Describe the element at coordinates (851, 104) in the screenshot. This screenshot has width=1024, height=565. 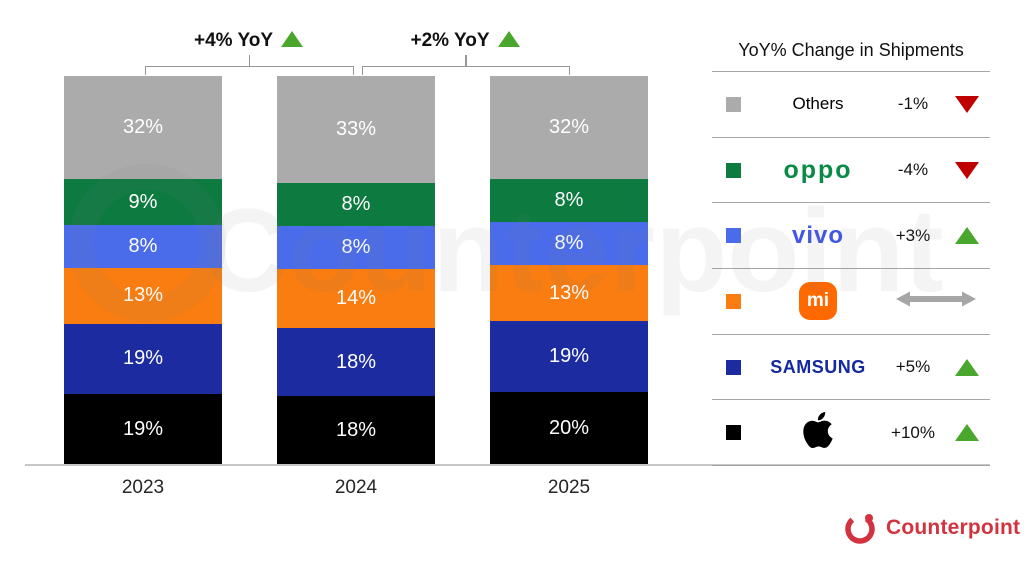
I see `legend-row-others: Others -1%` at that location.